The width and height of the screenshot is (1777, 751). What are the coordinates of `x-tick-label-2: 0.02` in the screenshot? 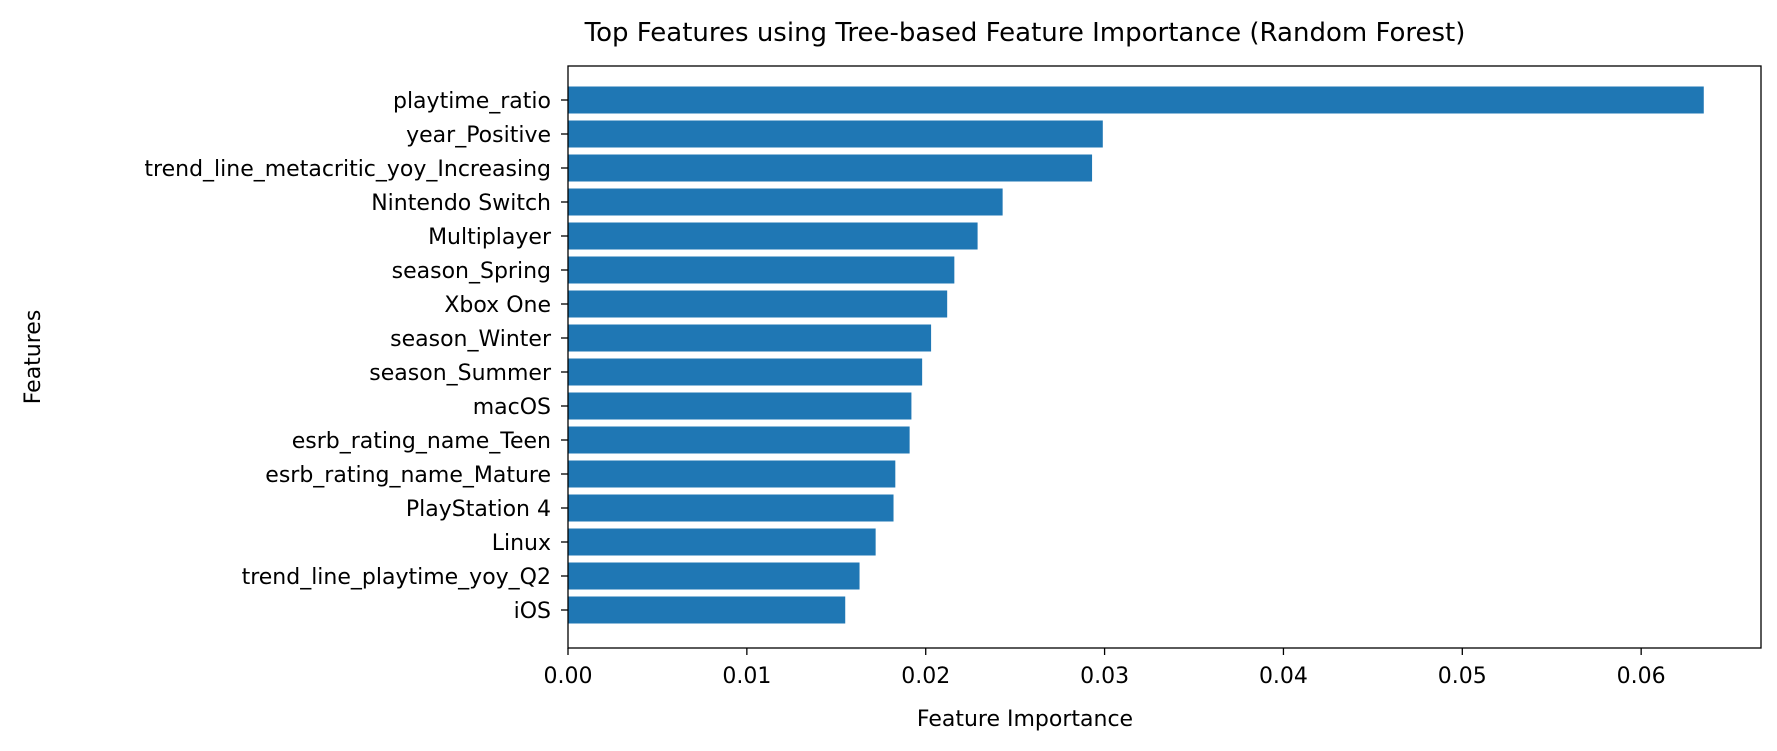 It's located at (925, 676).